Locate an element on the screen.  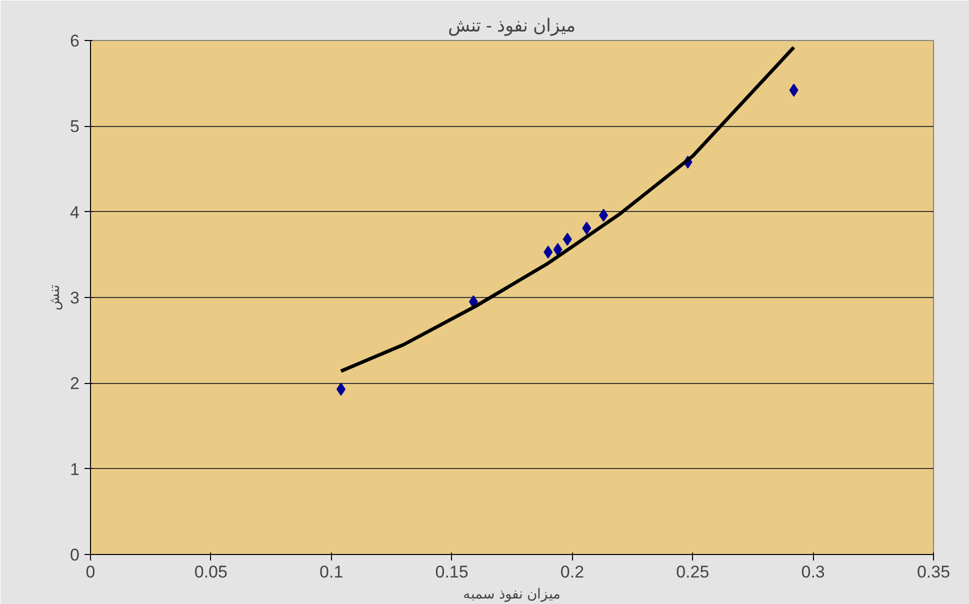
y-tick-label: 3 is located at coordinates (75, 298).